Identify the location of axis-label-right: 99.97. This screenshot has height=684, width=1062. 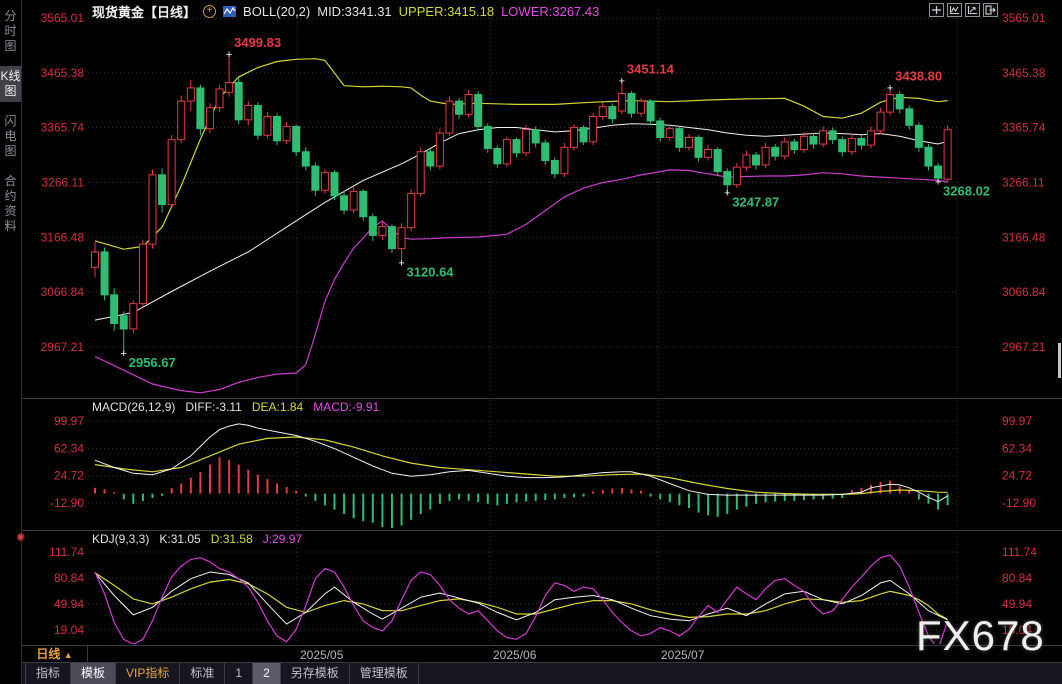
(1017, 421).